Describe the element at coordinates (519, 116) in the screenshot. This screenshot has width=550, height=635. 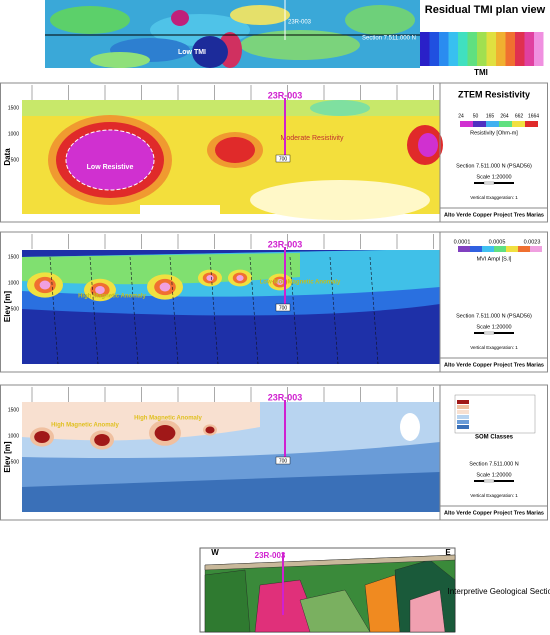
I see `legend-tick-label: 662` at that location.